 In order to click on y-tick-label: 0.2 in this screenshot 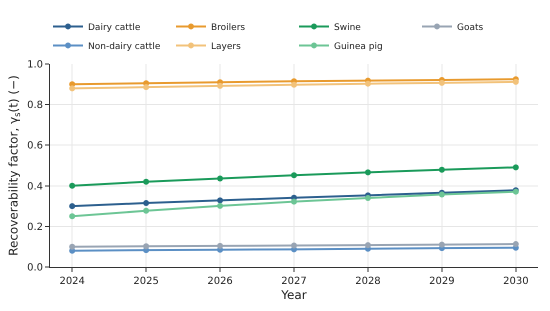, I will do `click(35, 227)`.